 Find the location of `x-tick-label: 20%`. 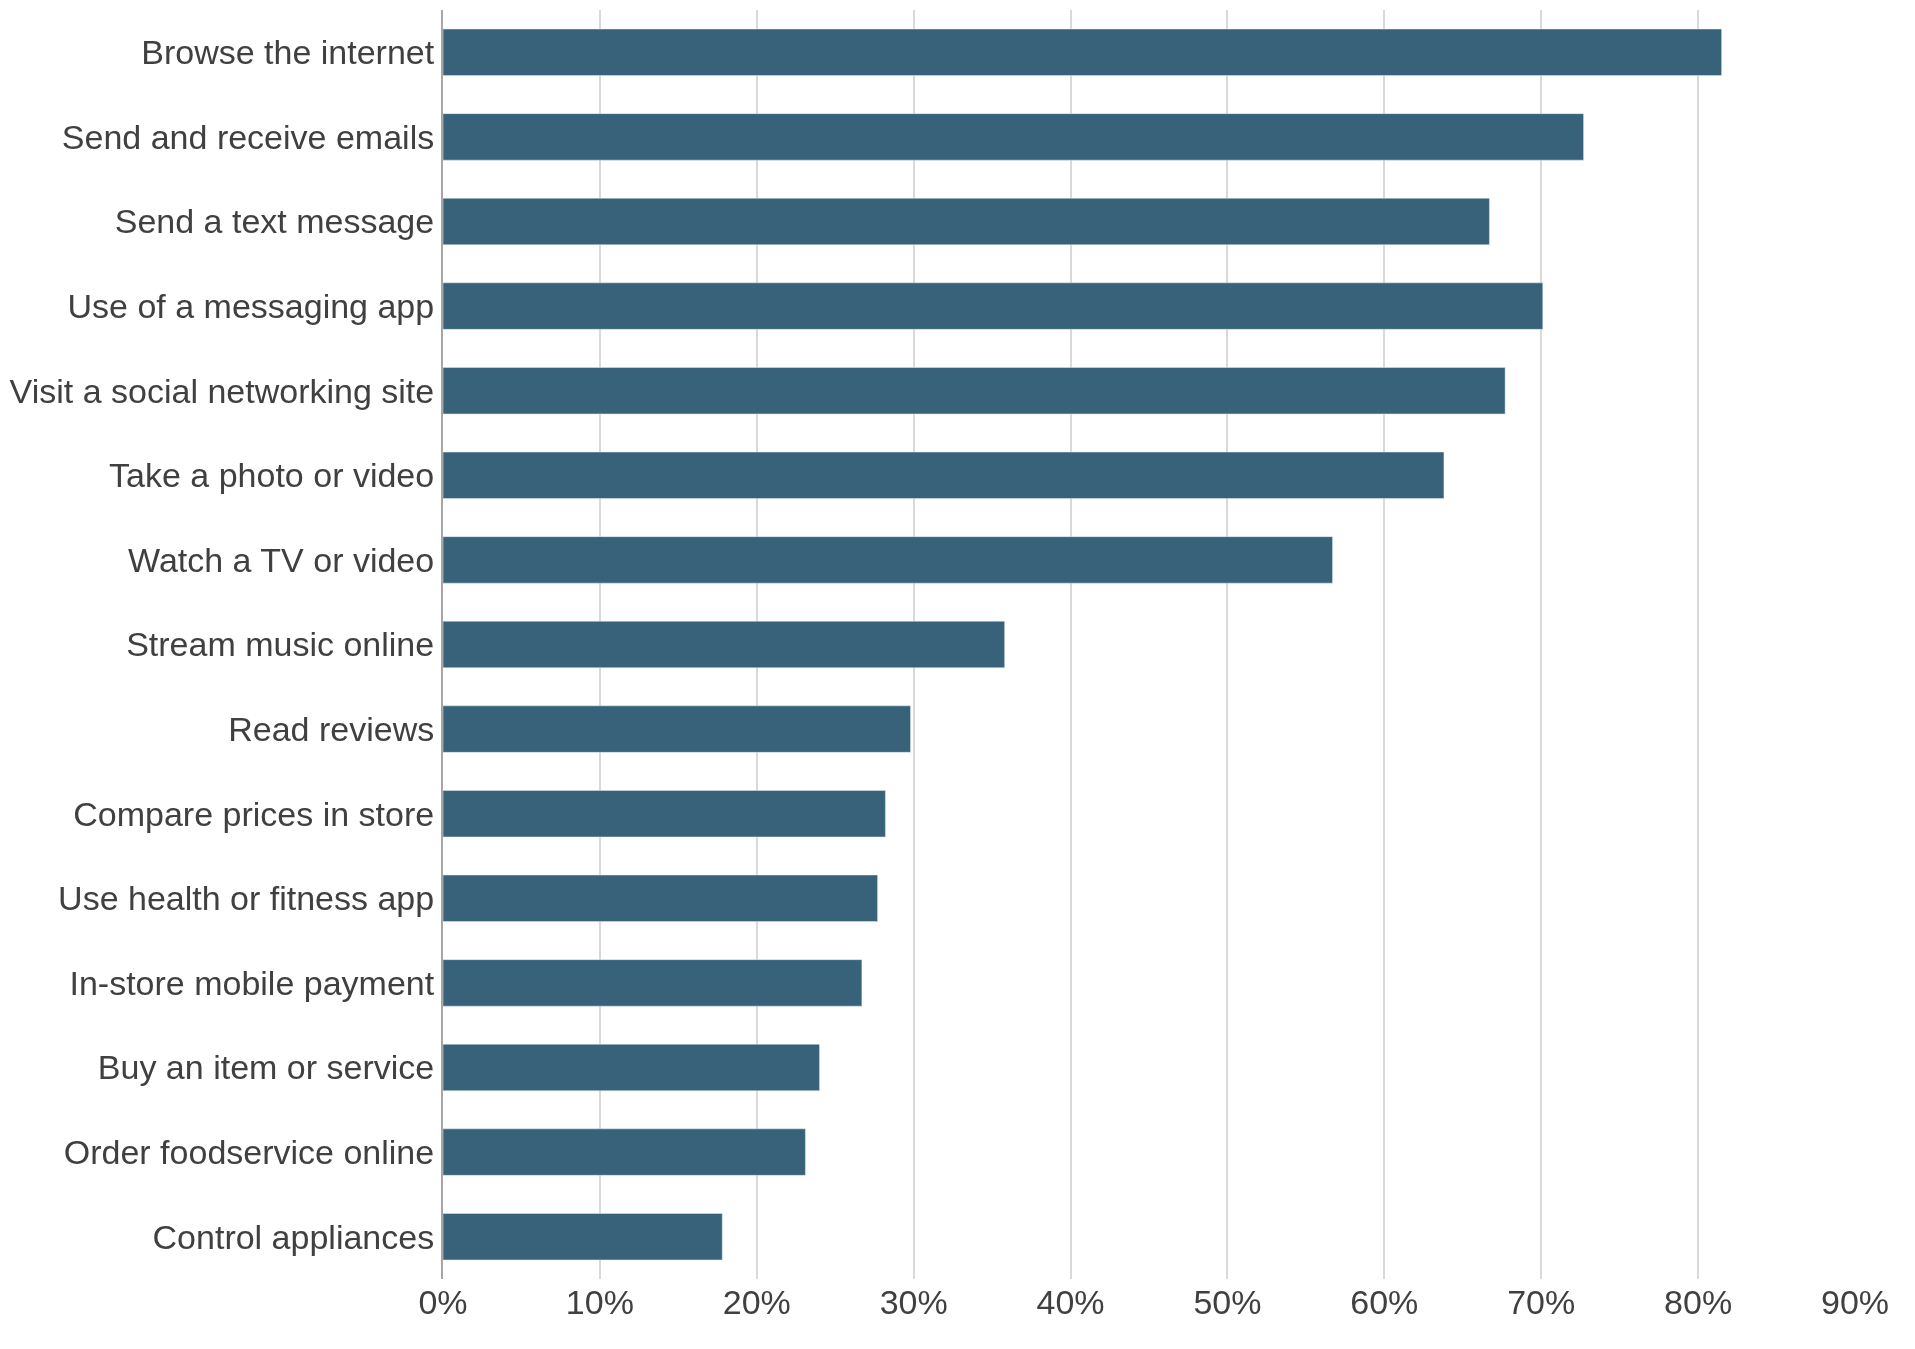

x-tick-label: 20% is located at coordinates (756, 1302).